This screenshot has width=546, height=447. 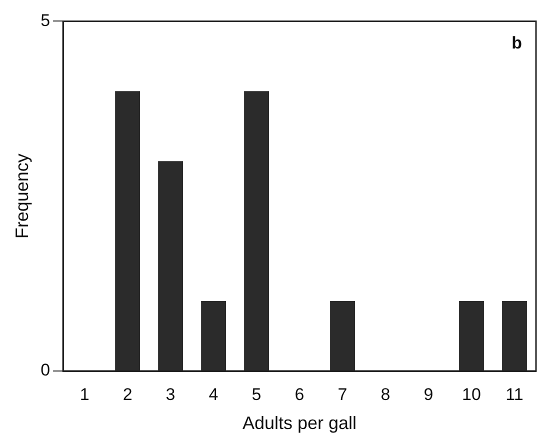 I want to click on x-tick-label: 3, so click(x=171, y=394).